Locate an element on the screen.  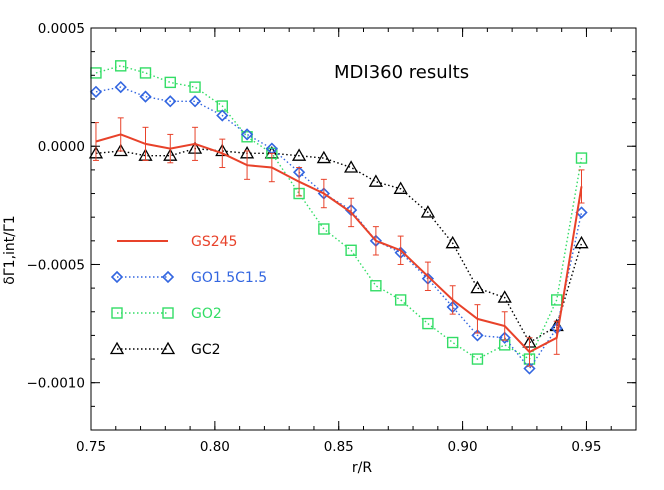
x-tick-label: 0.95 is located at coordinates (586, 447).